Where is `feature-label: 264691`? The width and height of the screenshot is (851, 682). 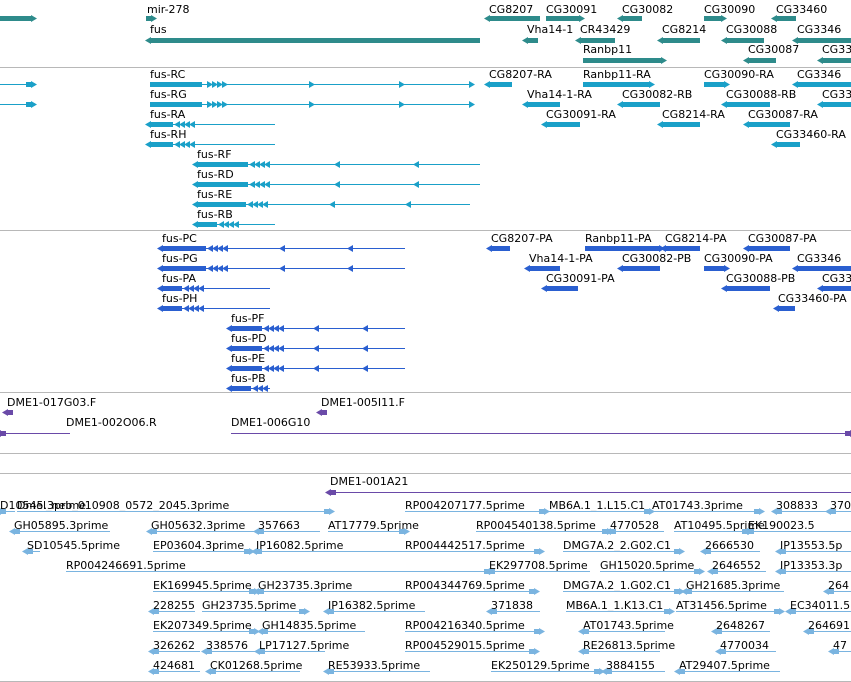 feature-label: 264691 is located at coordinates (829, 625).